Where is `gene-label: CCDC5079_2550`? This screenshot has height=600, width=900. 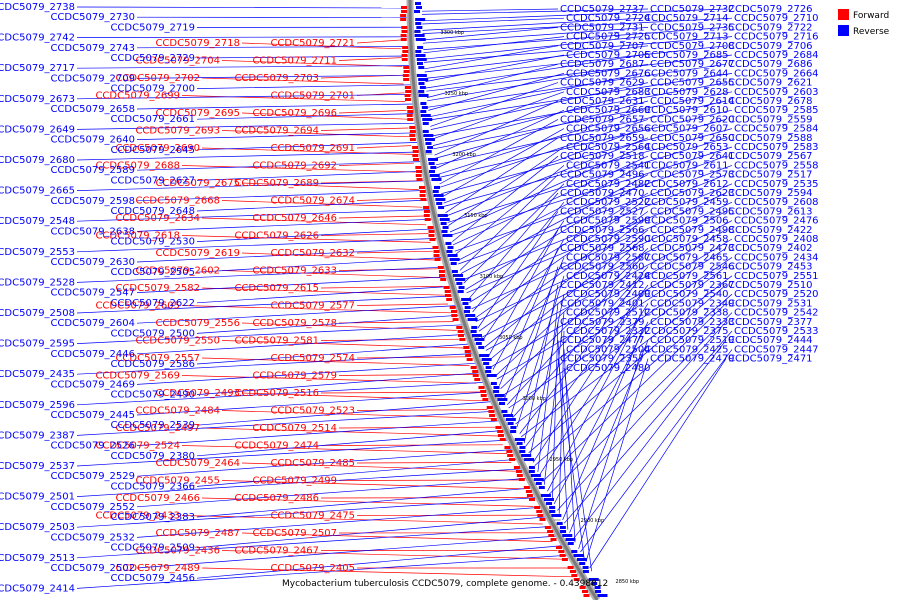 gene-label: CCDC5079_2550 is located at coordinates (177, 341).